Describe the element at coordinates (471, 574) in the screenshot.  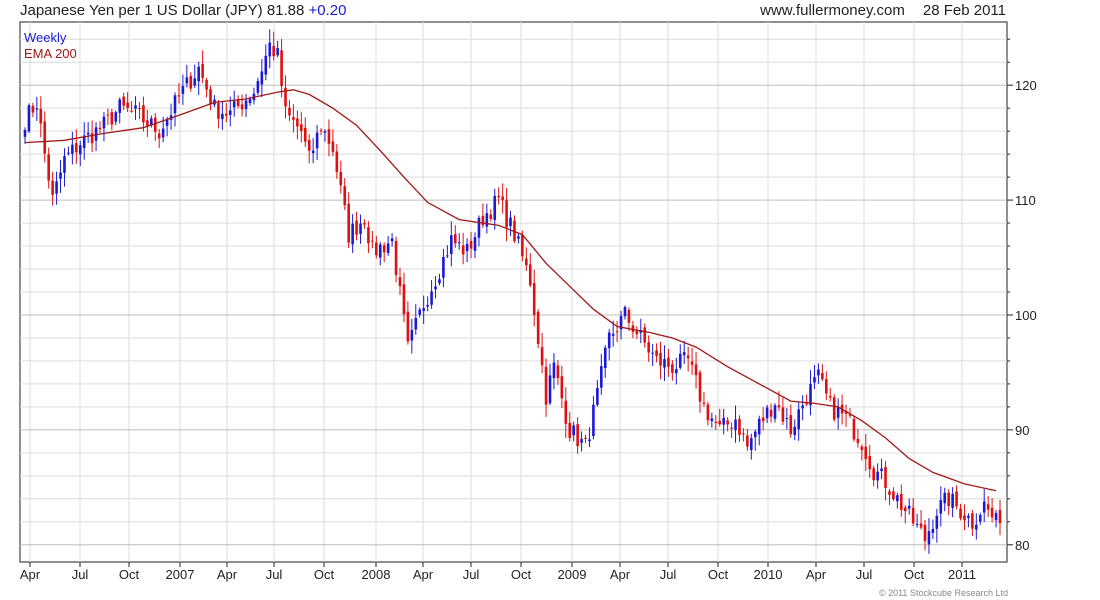
I see `x-tick-label: Jul` at that location.